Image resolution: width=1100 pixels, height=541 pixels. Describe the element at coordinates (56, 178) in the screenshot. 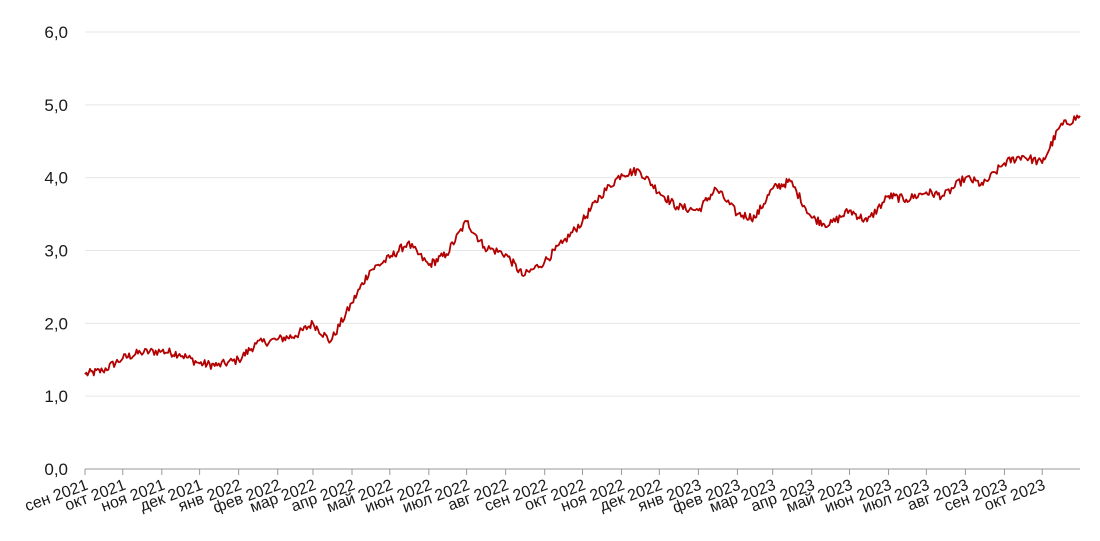

I see `y-tick-label: 4,0` at that location.